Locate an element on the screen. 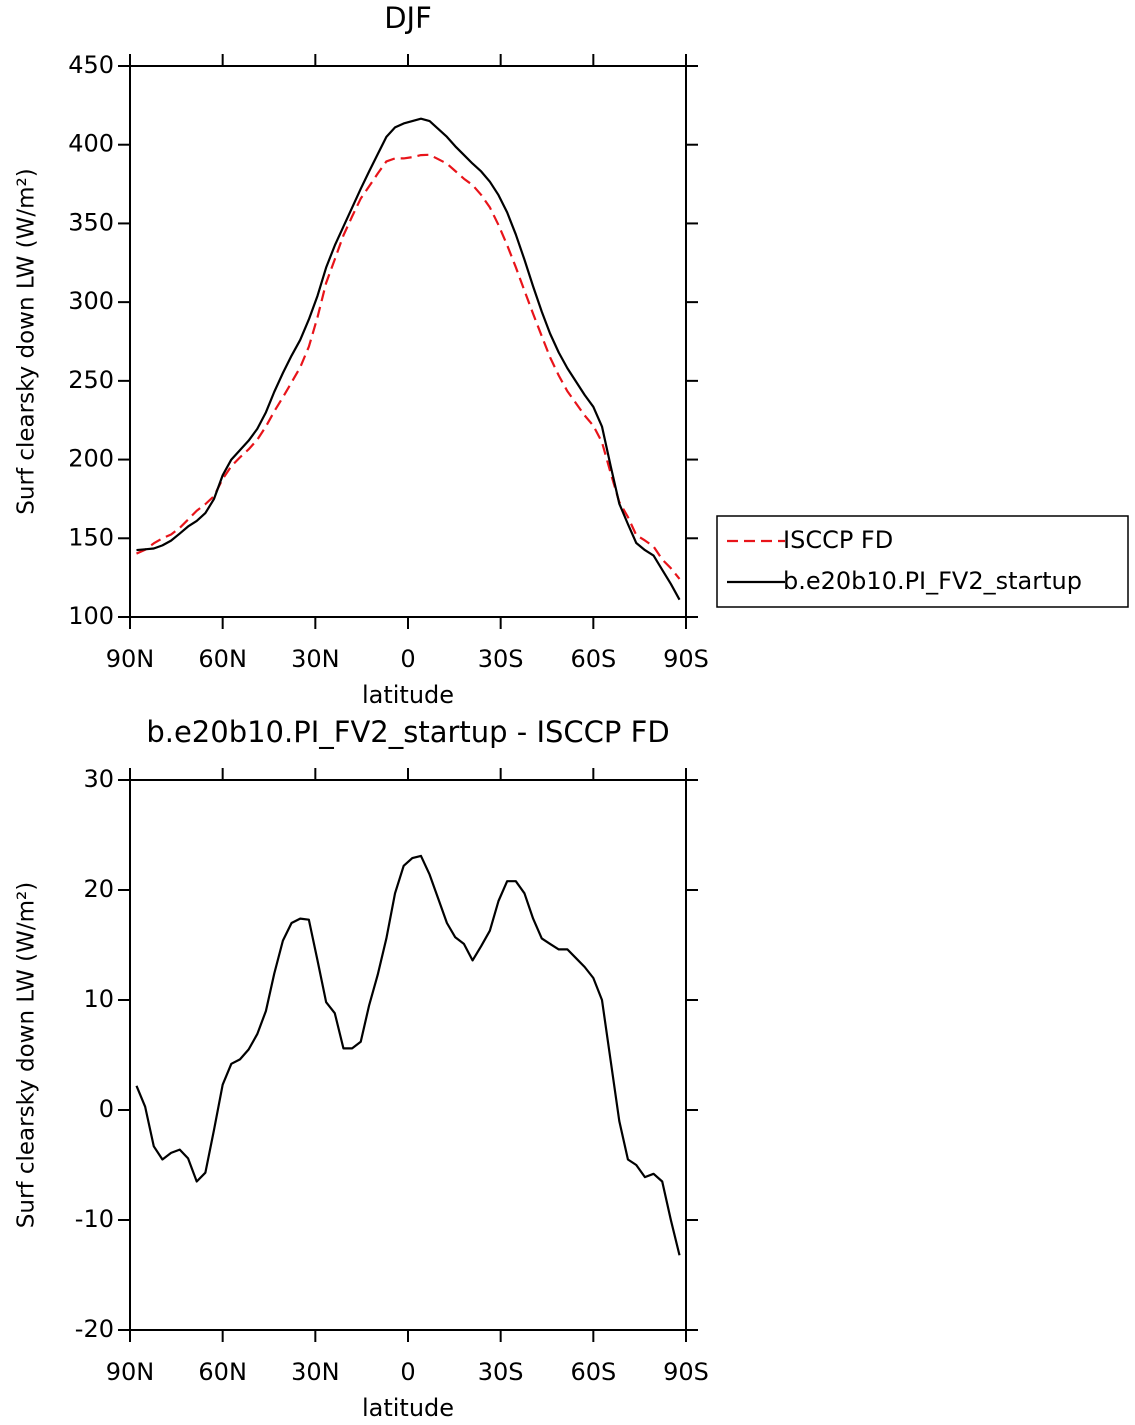 The image size is (1135, 1425). y-tick-label: 450 is located at coordinates (91, 65).